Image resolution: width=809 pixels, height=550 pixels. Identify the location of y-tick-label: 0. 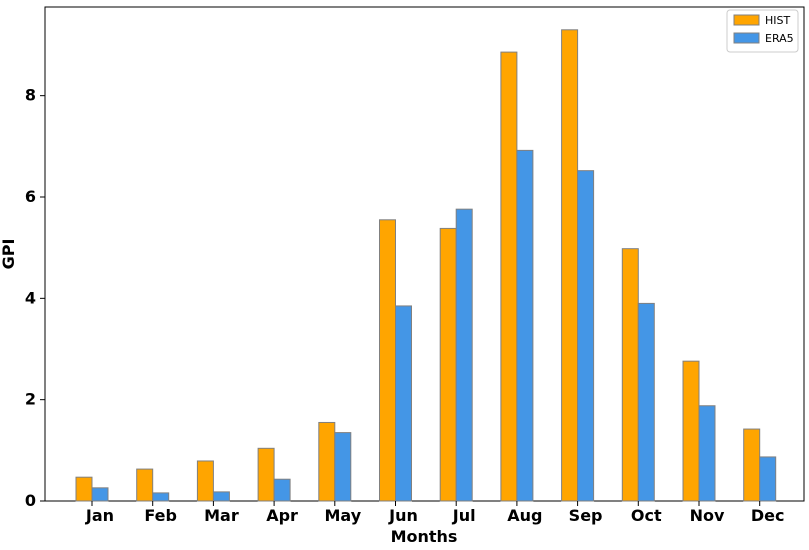
(30, 500).